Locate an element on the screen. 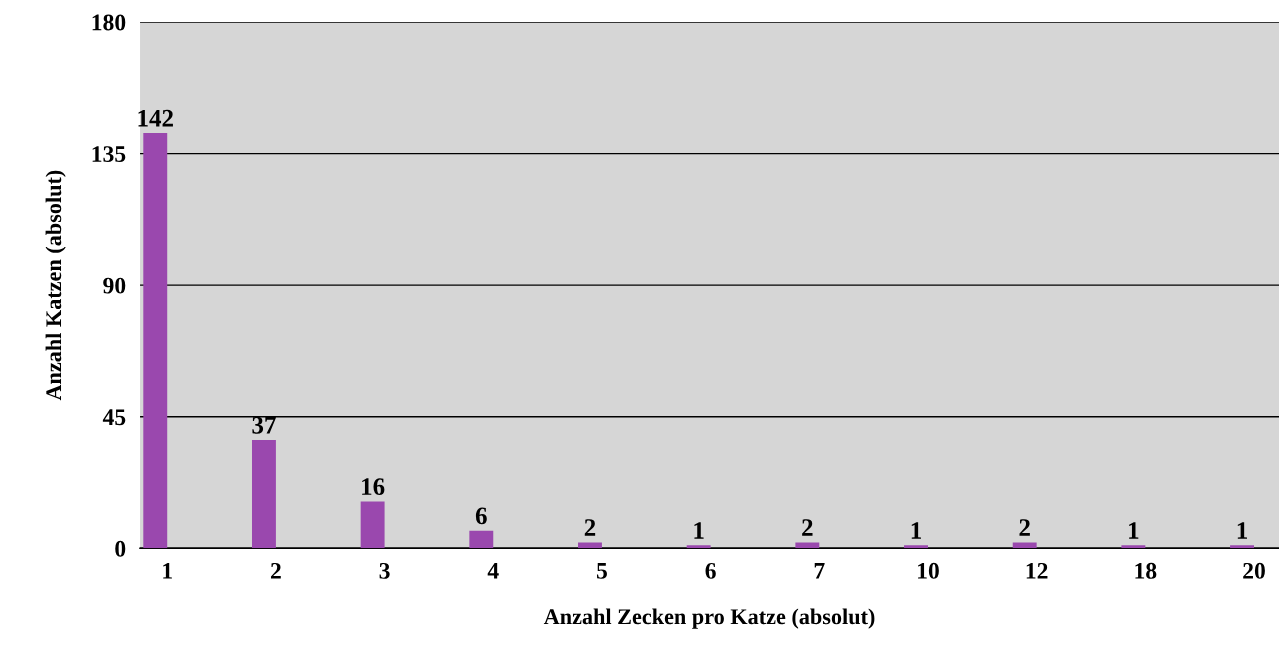 Image resolution: width=1279 pixels, height=659 pixels. x-tick-label: 4 is located at coordinates (493, 571).